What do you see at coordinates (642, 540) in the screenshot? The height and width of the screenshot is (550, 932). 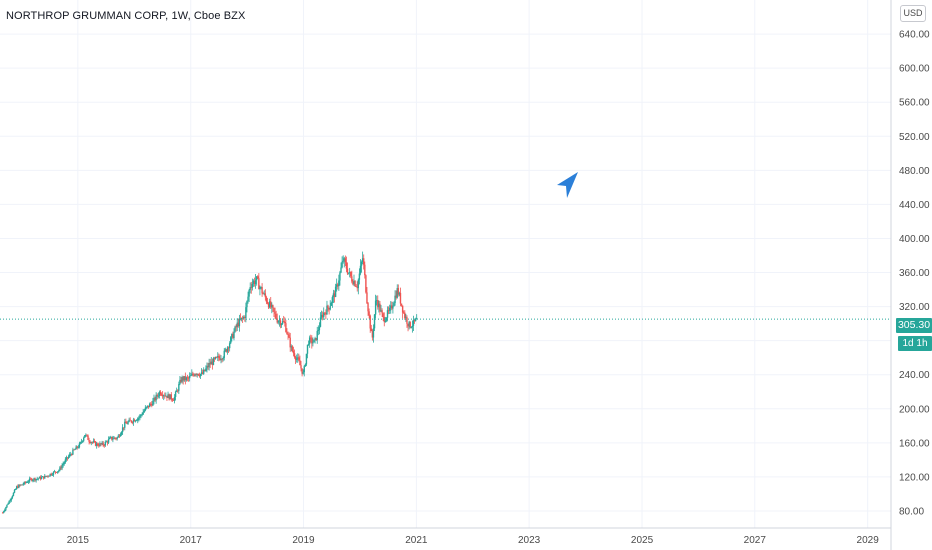 I see `x-tick-label: 2025` at bounding box center [642, 540].